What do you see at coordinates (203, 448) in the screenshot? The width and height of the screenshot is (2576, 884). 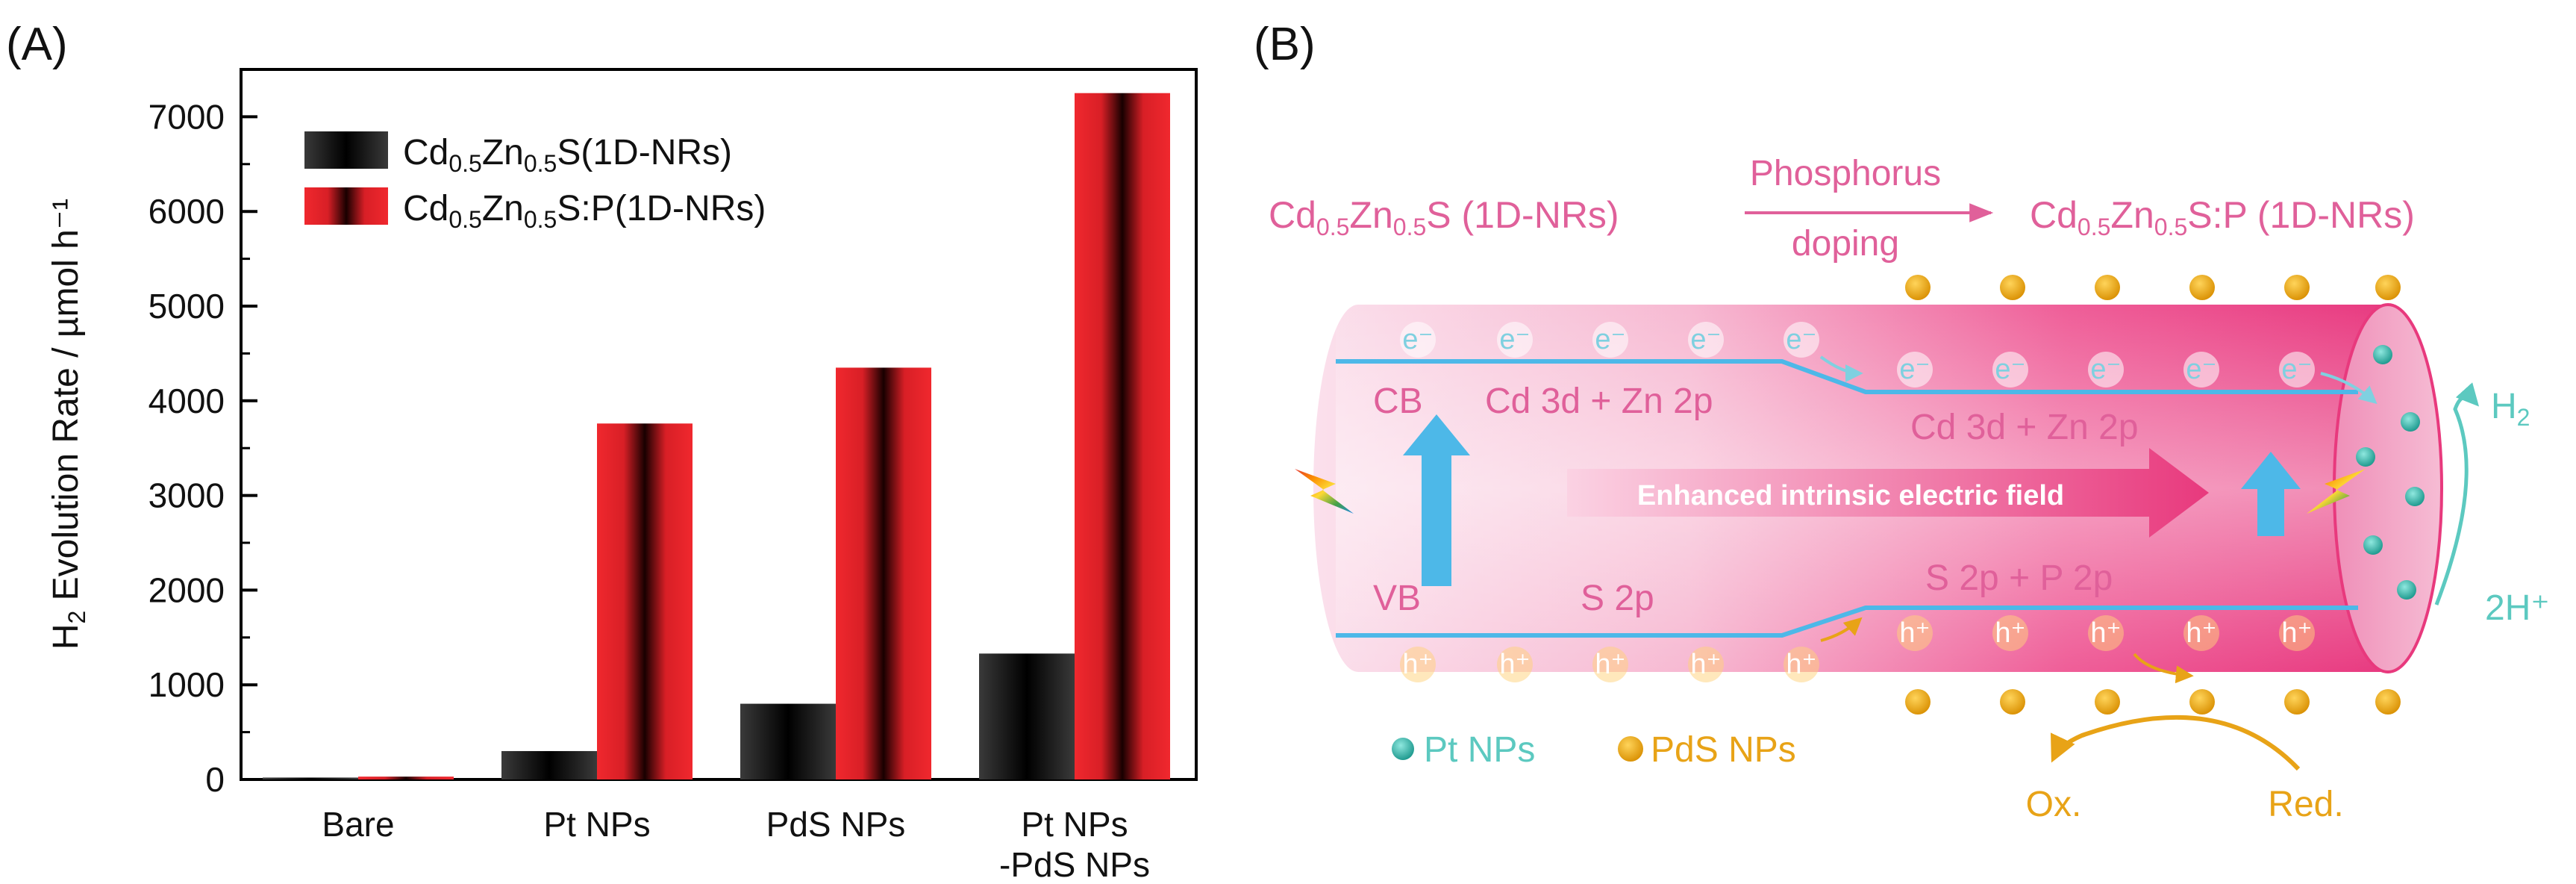 I see `y-axis: 0 1000 2000 3000 4000 5000 6000 7000` at bounding box center [203, 448].